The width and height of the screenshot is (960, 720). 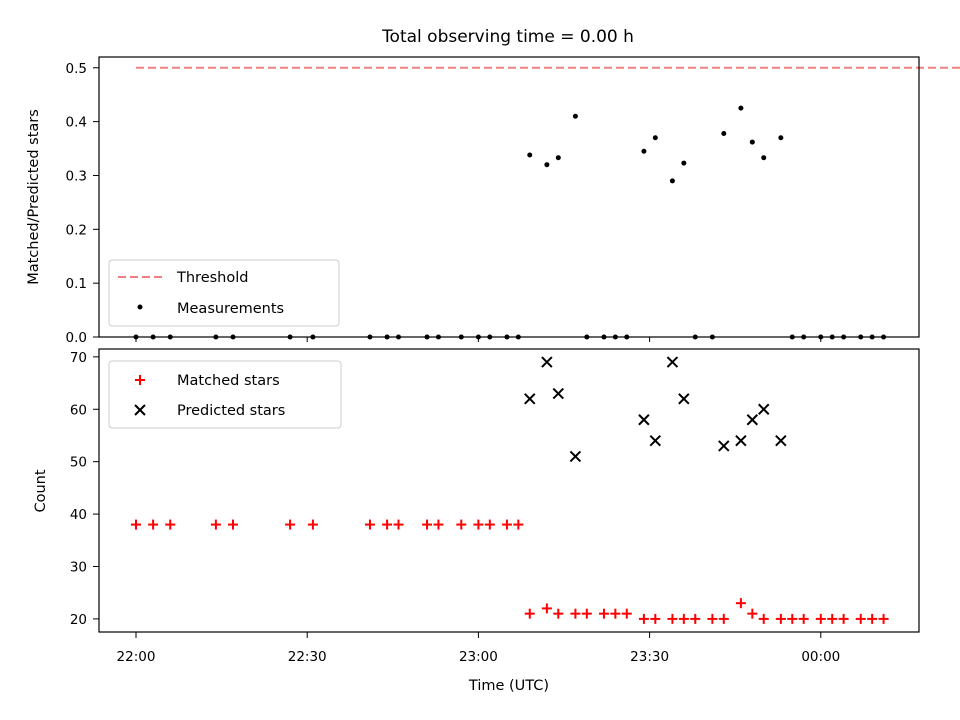 I want to click on x-tick-label: 00:00, so click(x=820, y=657).